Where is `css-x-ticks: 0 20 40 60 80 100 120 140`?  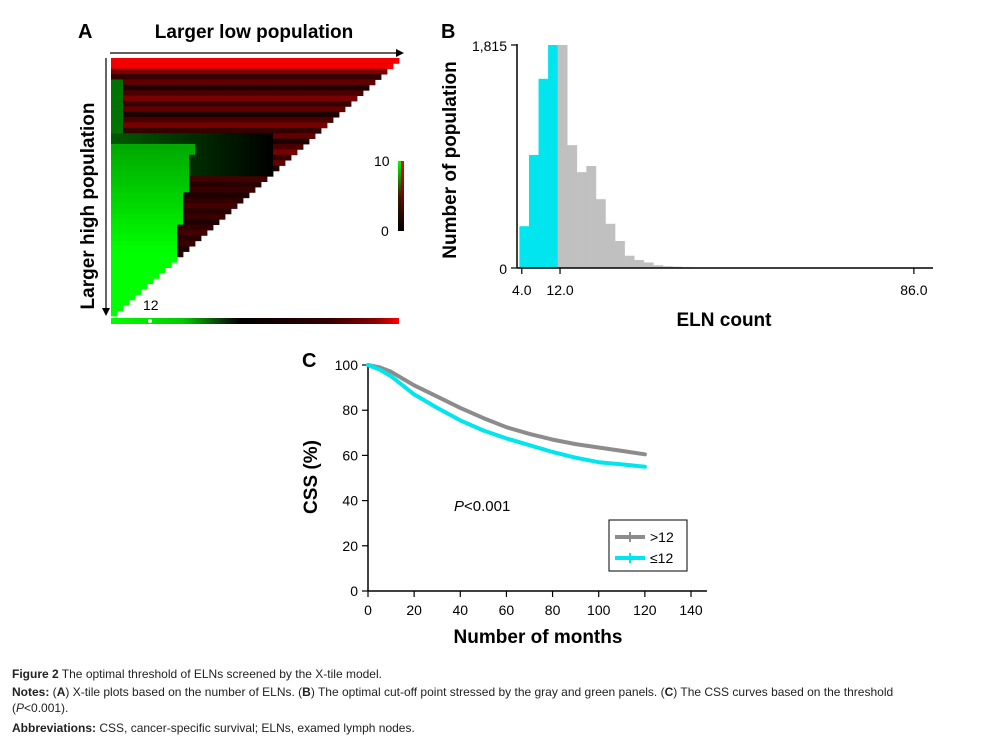 css-x-ticks: 0 20 40 60 80 100 120 140 is located at coordinates (533, 604).